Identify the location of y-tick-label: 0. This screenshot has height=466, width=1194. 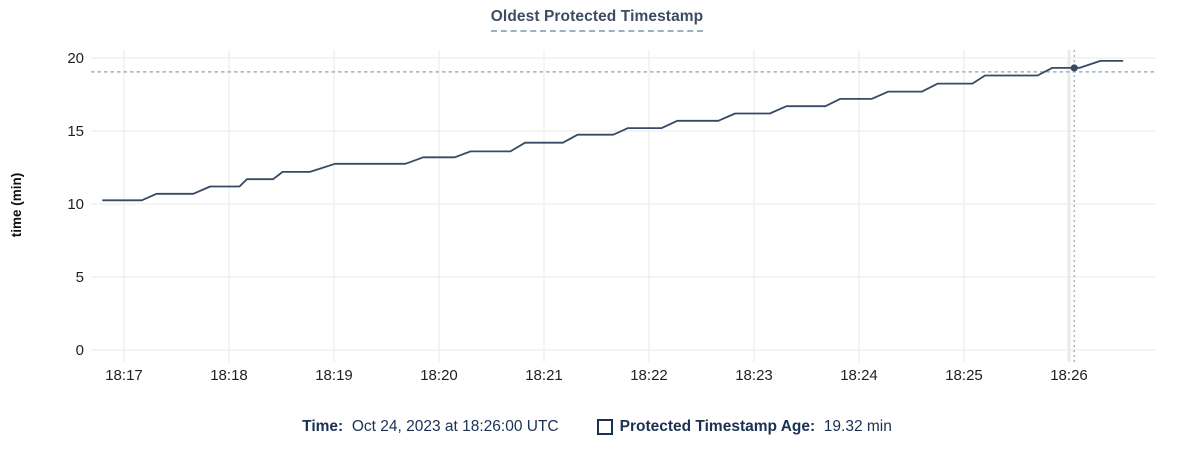
(80, 350).